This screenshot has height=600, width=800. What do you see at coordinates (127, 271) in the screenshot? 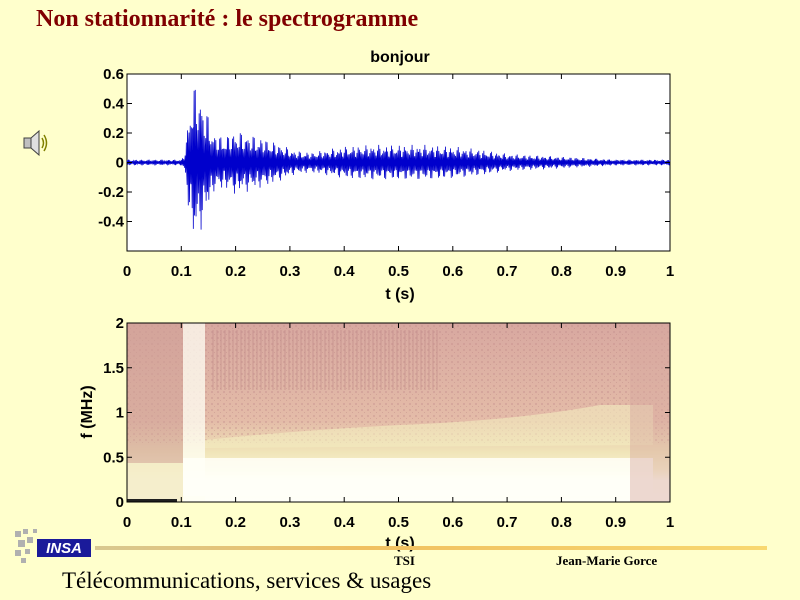
I see `waveform-xtick-label: 0` at bounding box center [127, 271].